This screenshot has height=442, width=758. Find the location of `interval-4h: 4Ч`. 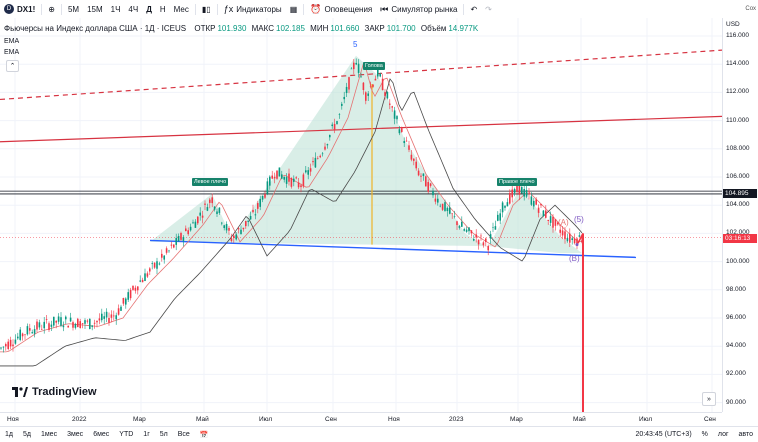

interval-4h: 4Ч is located at coordinates (133, 9).